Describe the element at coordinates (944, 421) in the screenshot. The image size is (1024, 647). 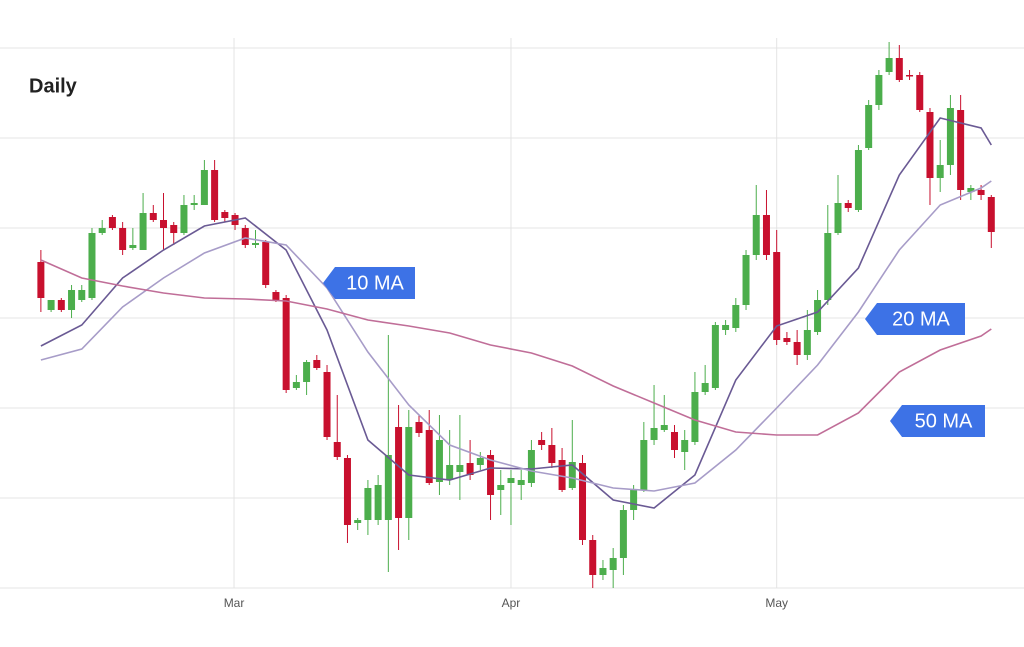
I see `ma-label: 50 MA` at that location.